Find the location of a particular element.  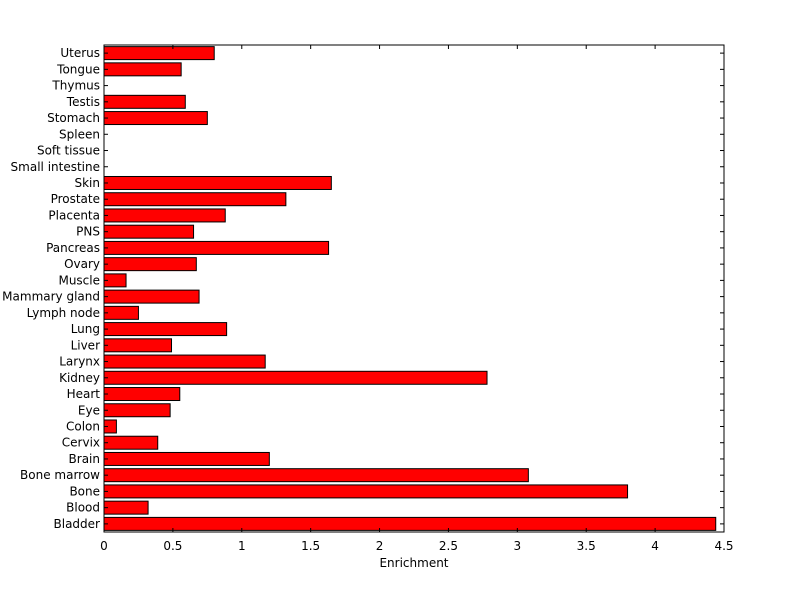

y-tick-label-heart: Heart is located at coordinates (84, 394).